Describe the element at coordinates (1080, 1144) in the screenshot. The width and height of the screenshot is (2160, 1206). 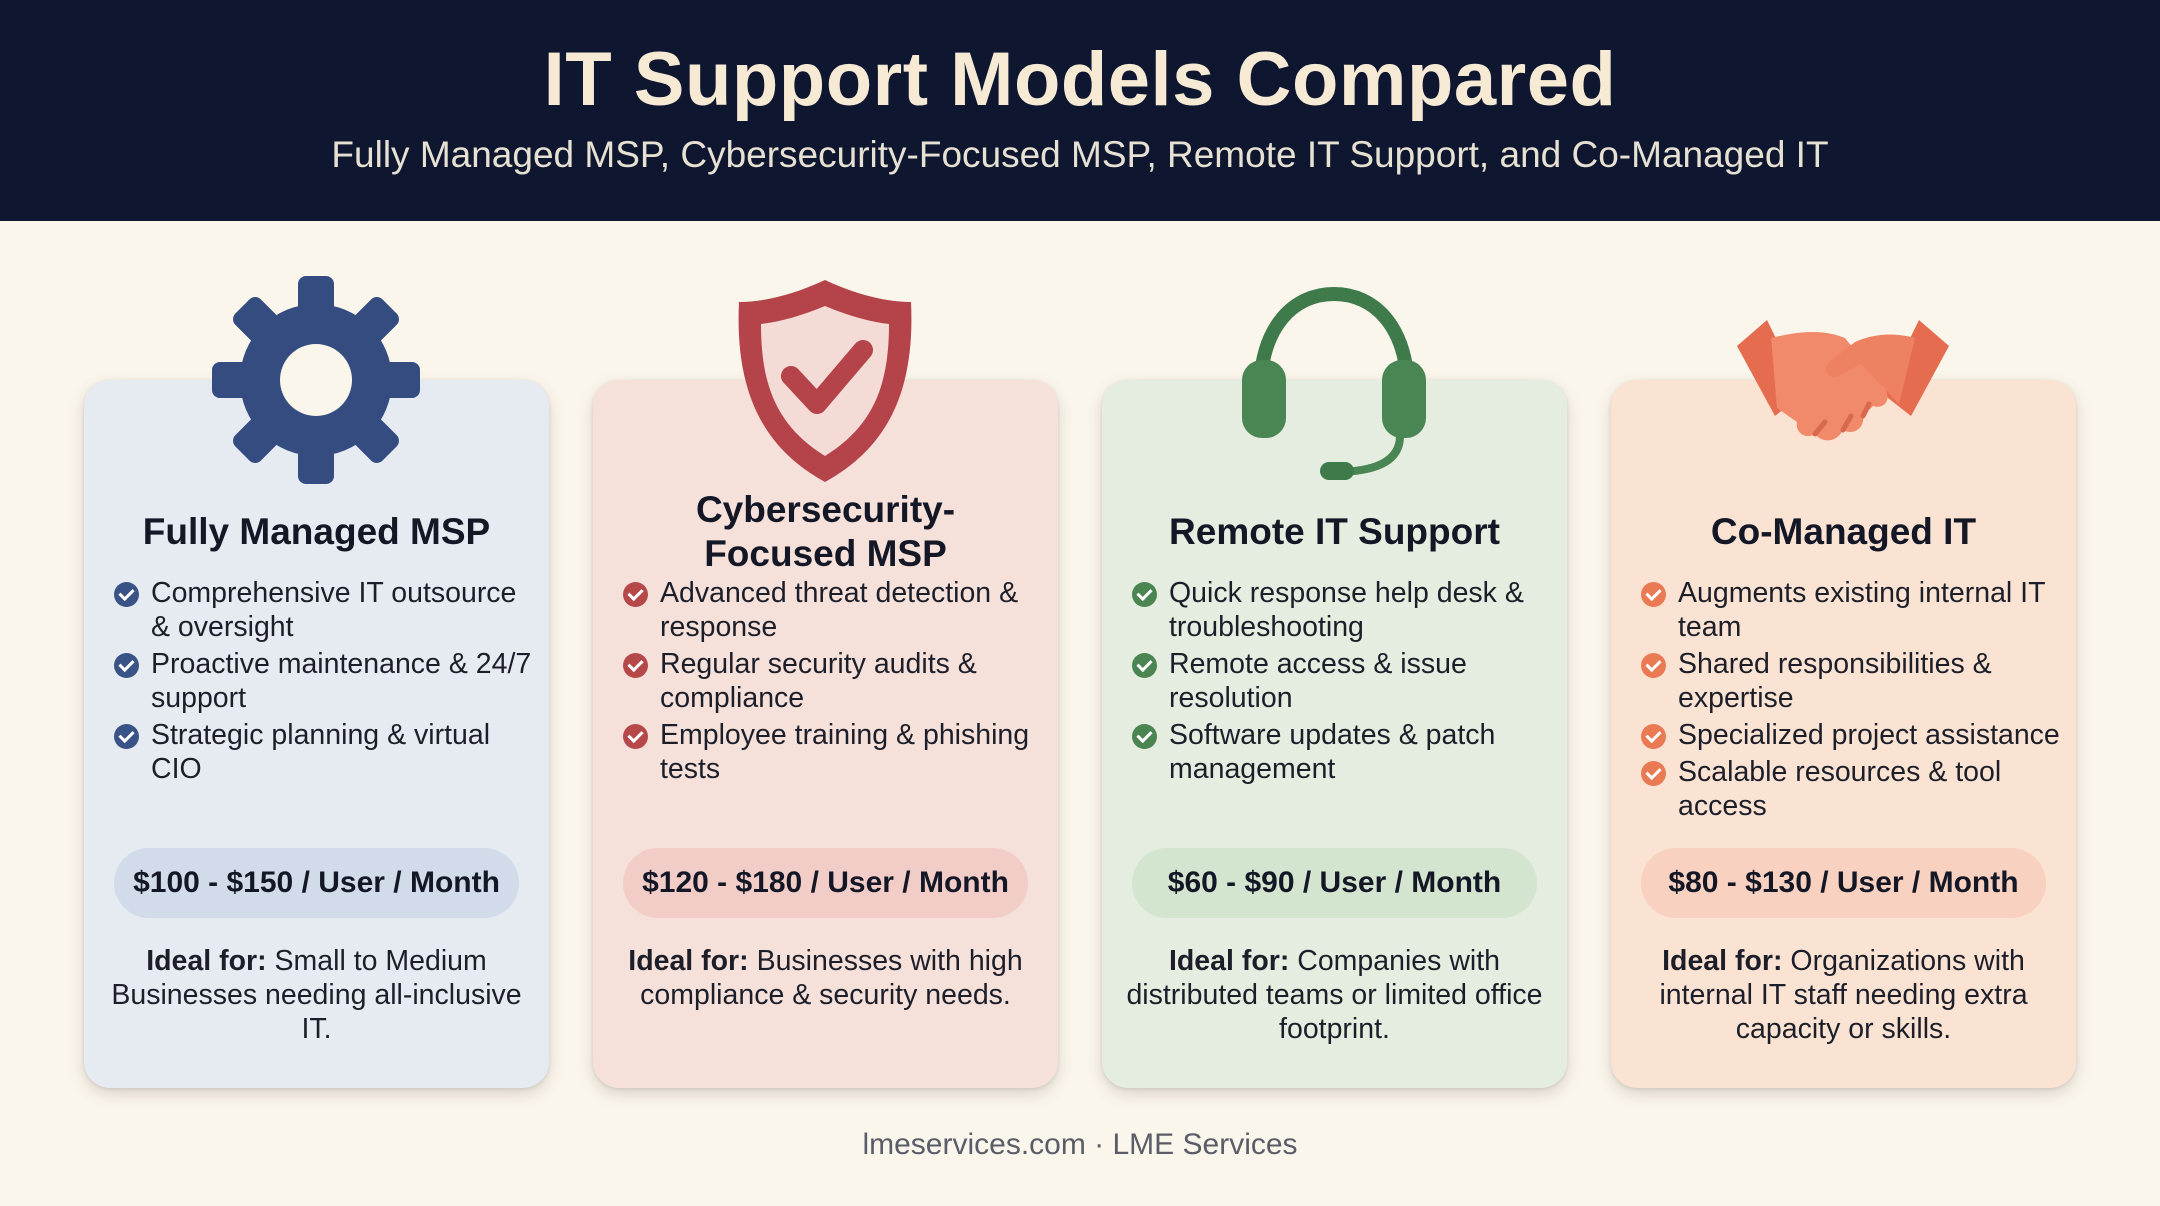
I see `footer-credit: lmeservices.com · LME Services` at that location.